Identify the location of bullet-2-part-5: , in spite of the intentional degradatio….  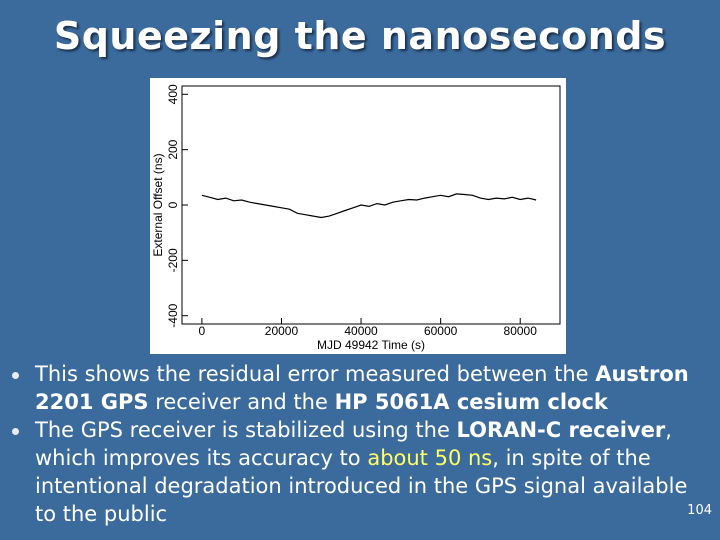
(361, 486).